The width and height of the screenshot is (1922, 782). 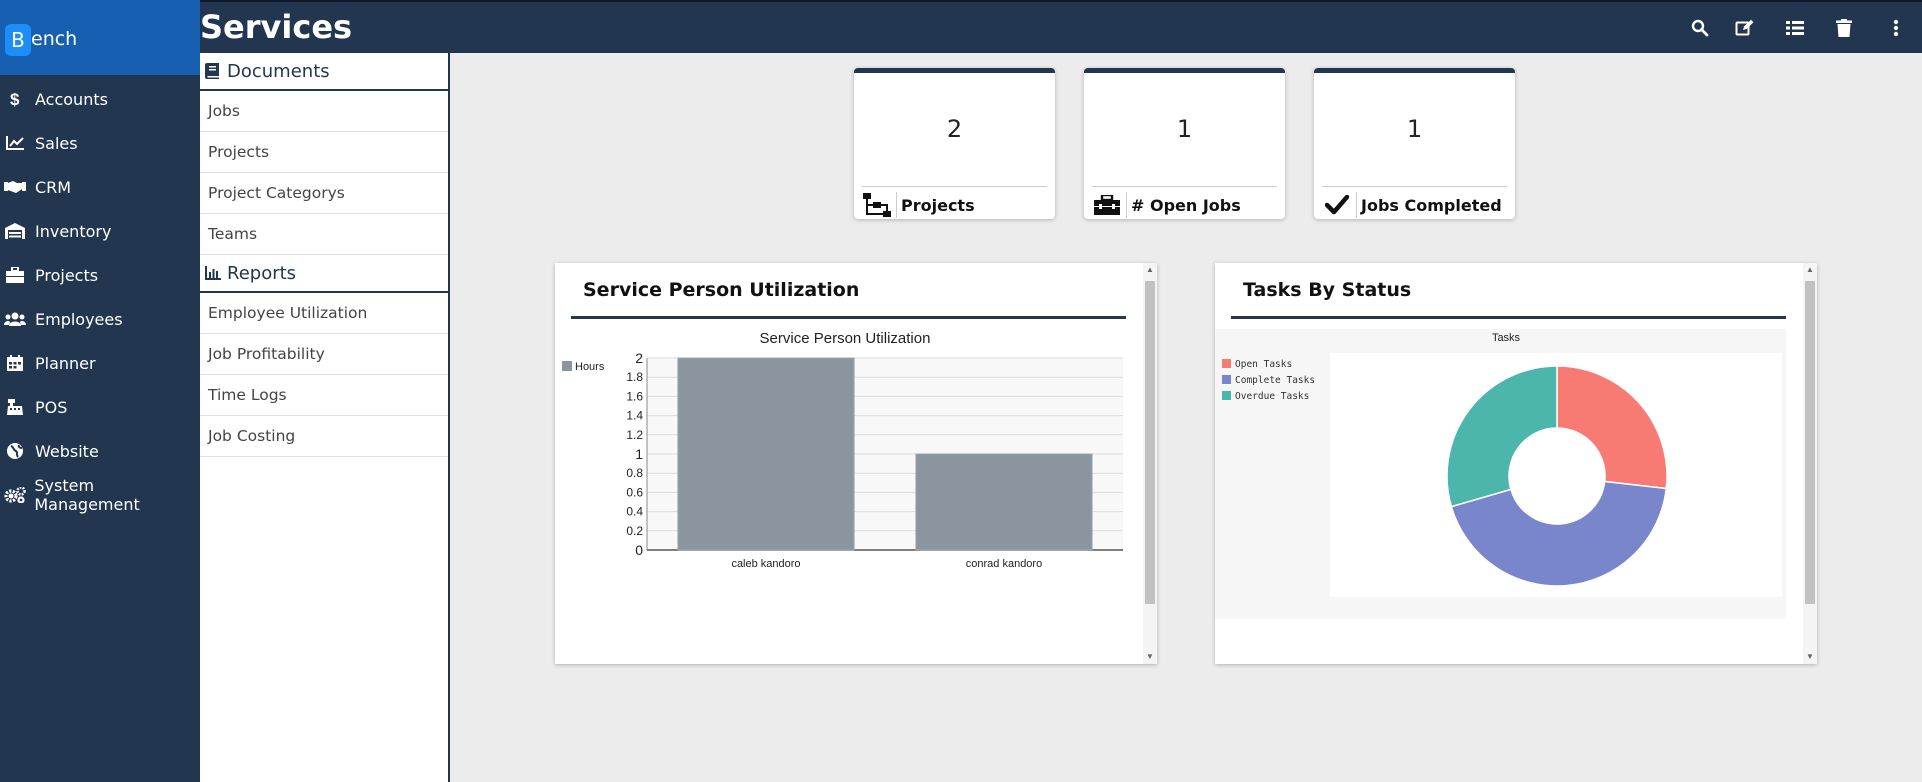 I want to click on trash-icon, so click(x=1844, y=28).